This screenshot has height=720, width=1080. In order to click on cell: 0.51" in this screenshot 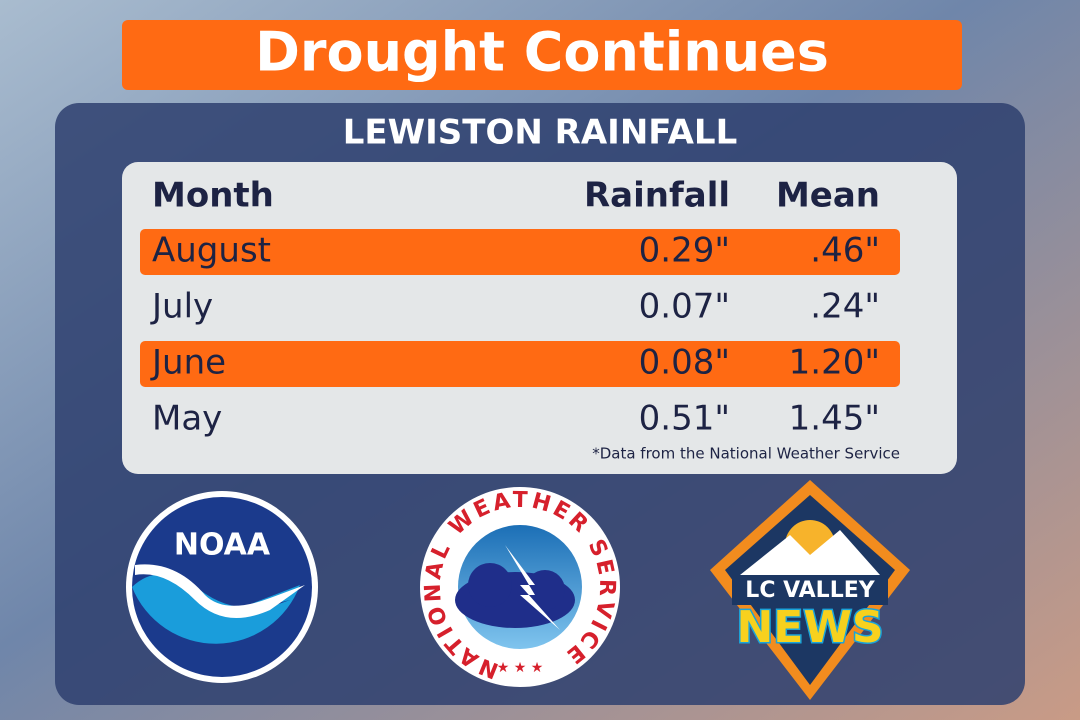, I will do `click(684, 419)`.